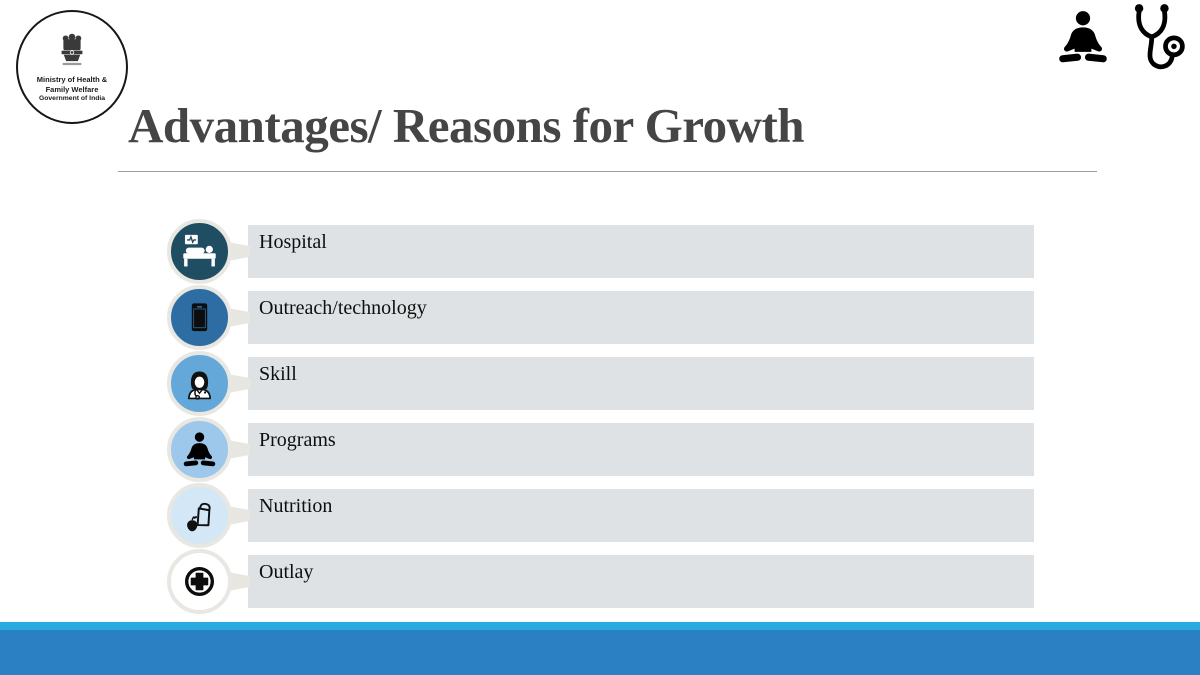  What do you see at coordinates (600, 626) in the screenshot?
I see `footer-accent-stripe` at bounding box center [600, 626].